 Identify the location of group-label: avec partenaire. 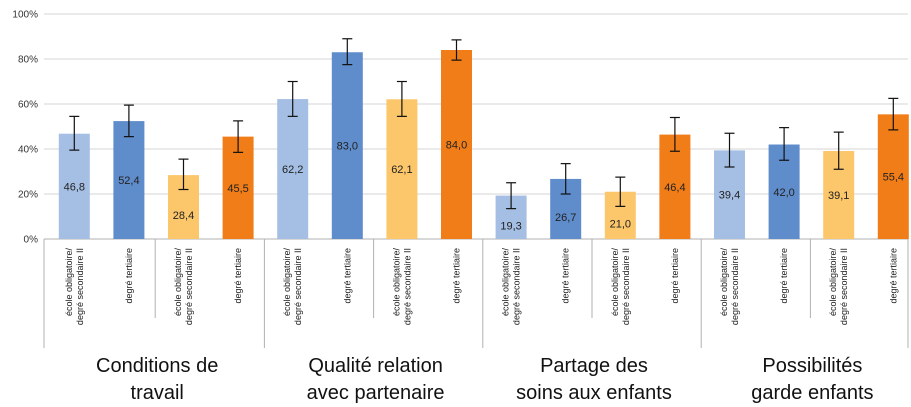
(376, 393).